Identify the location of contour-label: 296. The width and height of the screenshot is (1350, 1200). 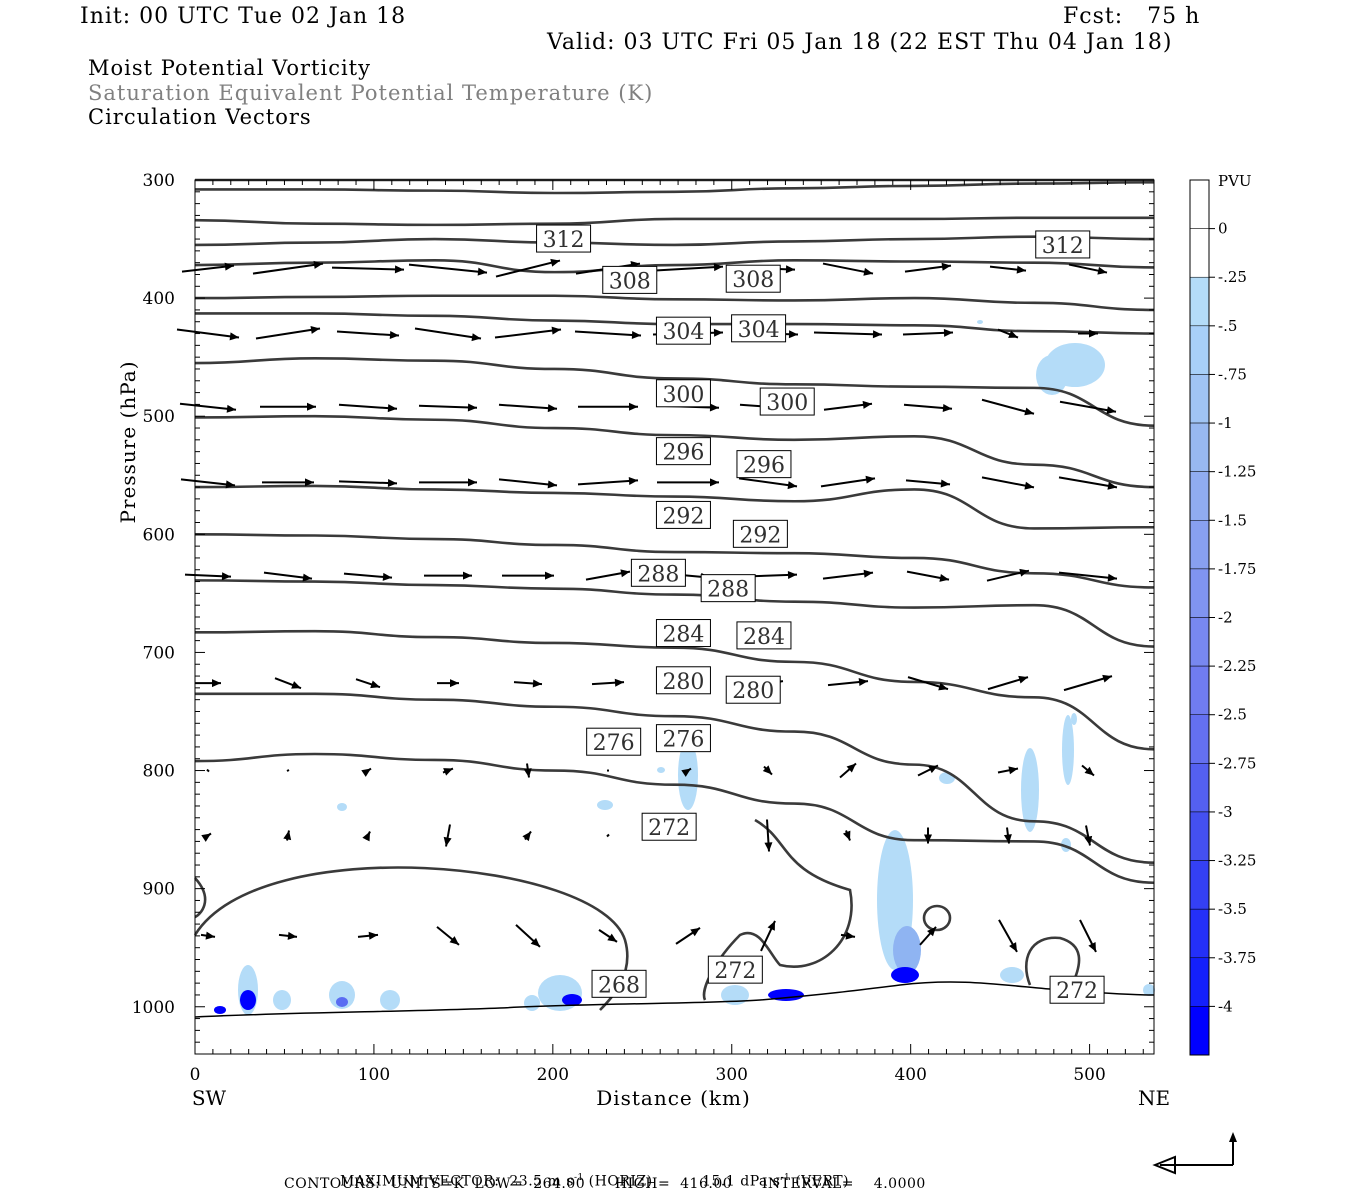
(683, 453).